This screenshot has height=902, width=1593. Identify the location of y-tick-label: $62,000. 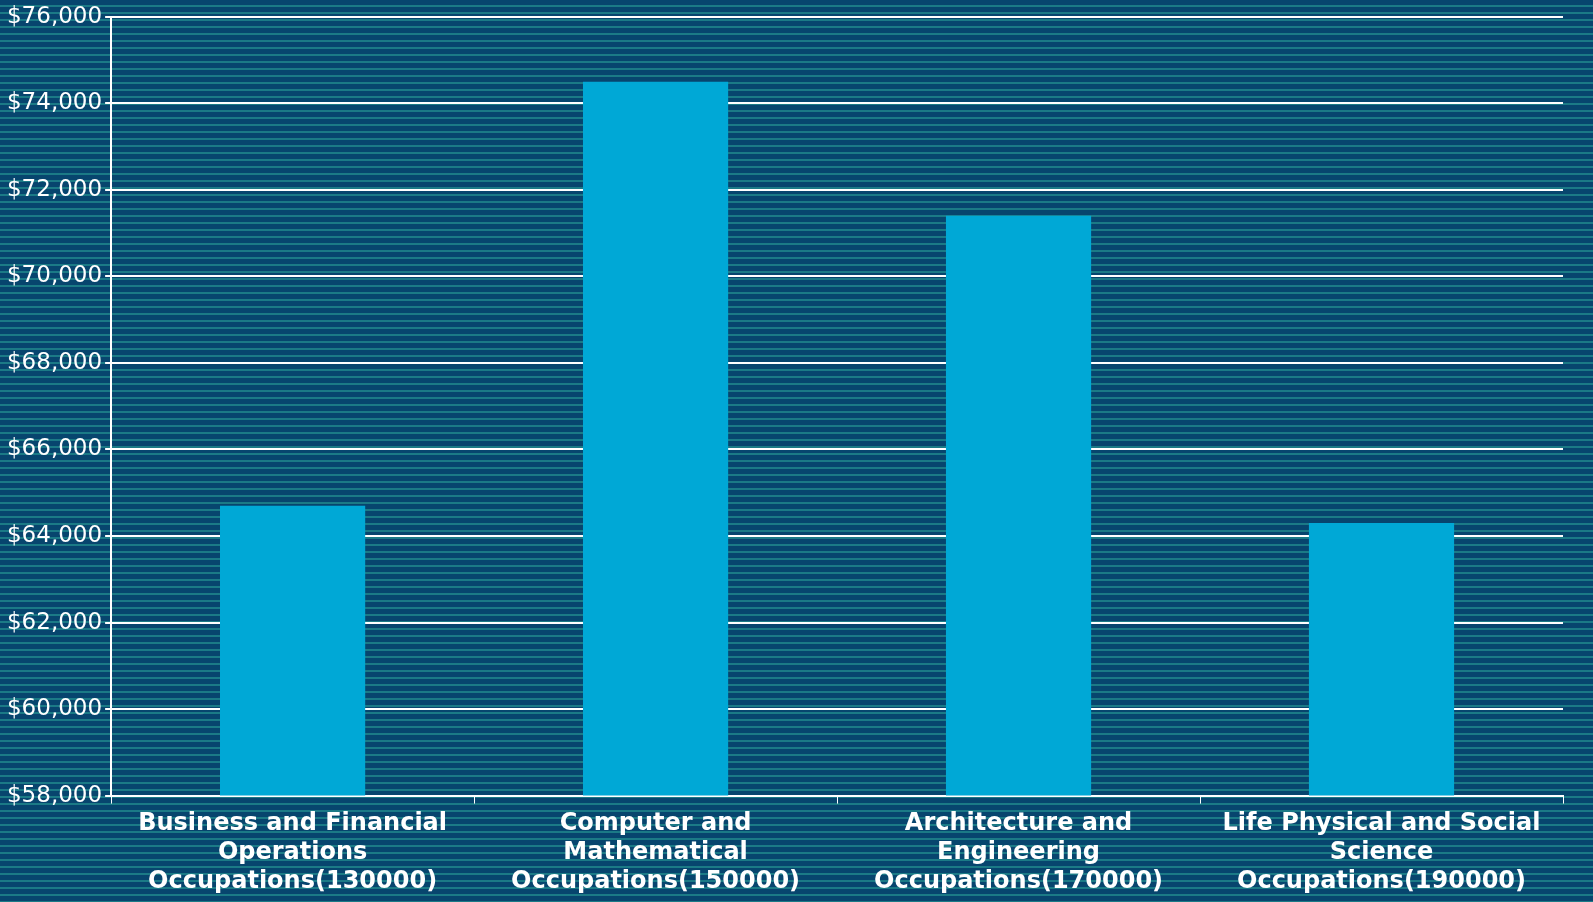
(54, 620).